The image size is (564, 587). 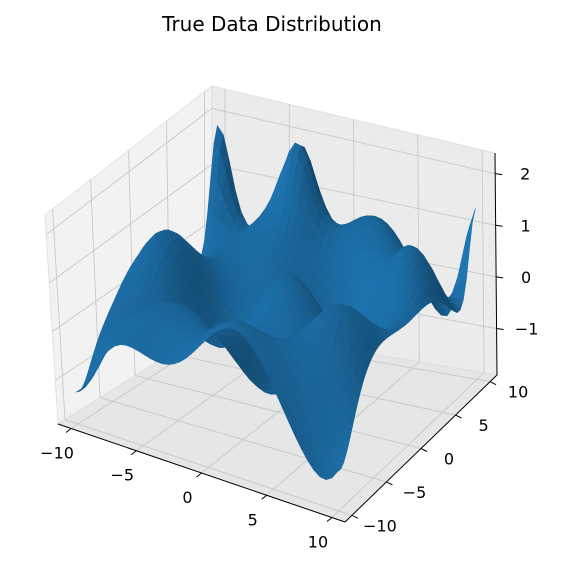 What do you see at coordinates (496, 264) in the screenshot?
I see `z-axis-line` at bounding box center [496, 264].